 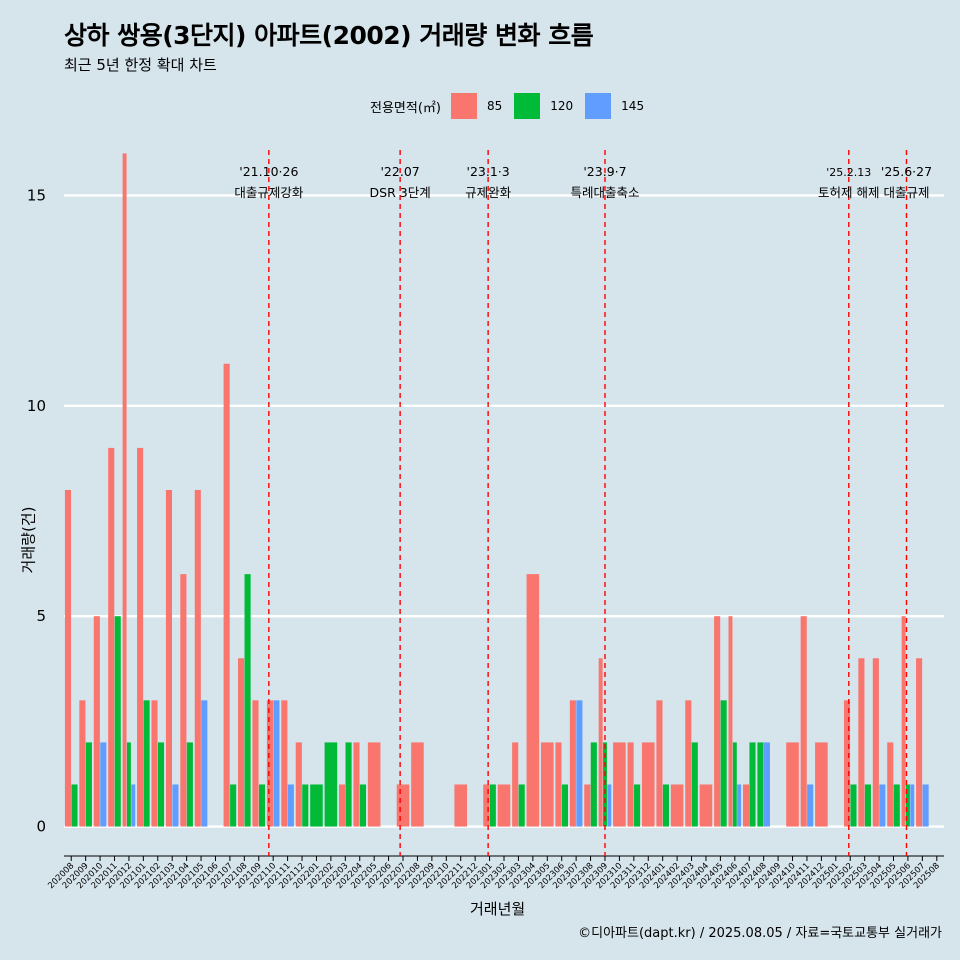 I want to click on annotation-label-2: 규제완화, so click(x=488, y=192).